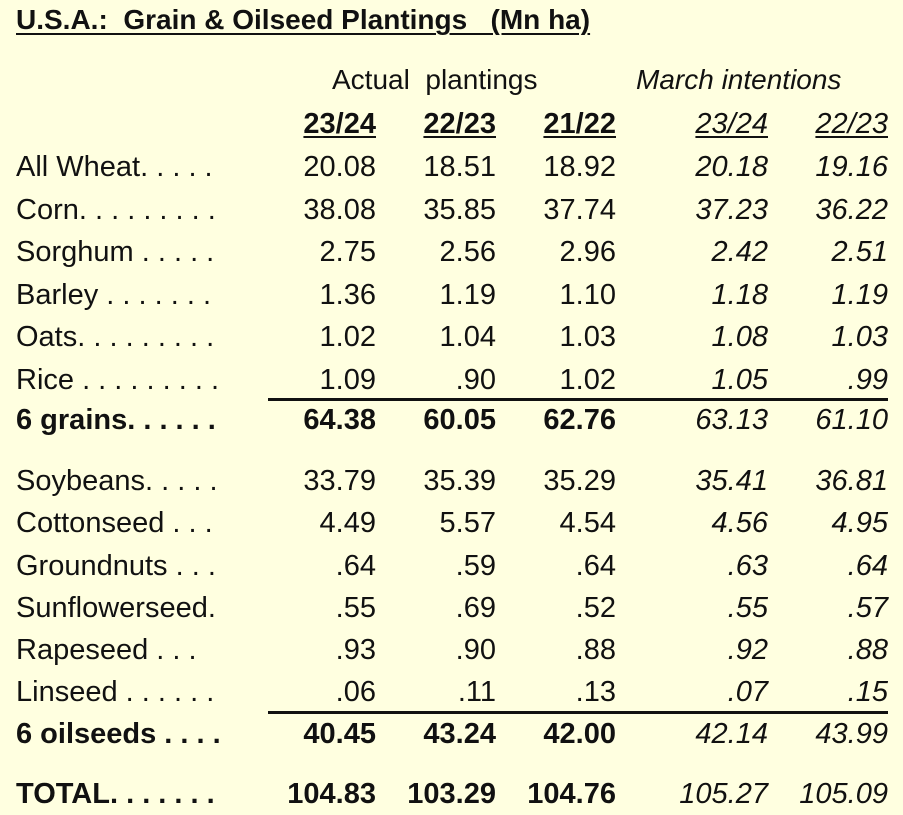  I want to click on actual-plantings-header: Actual plantings, so click(435, 79).